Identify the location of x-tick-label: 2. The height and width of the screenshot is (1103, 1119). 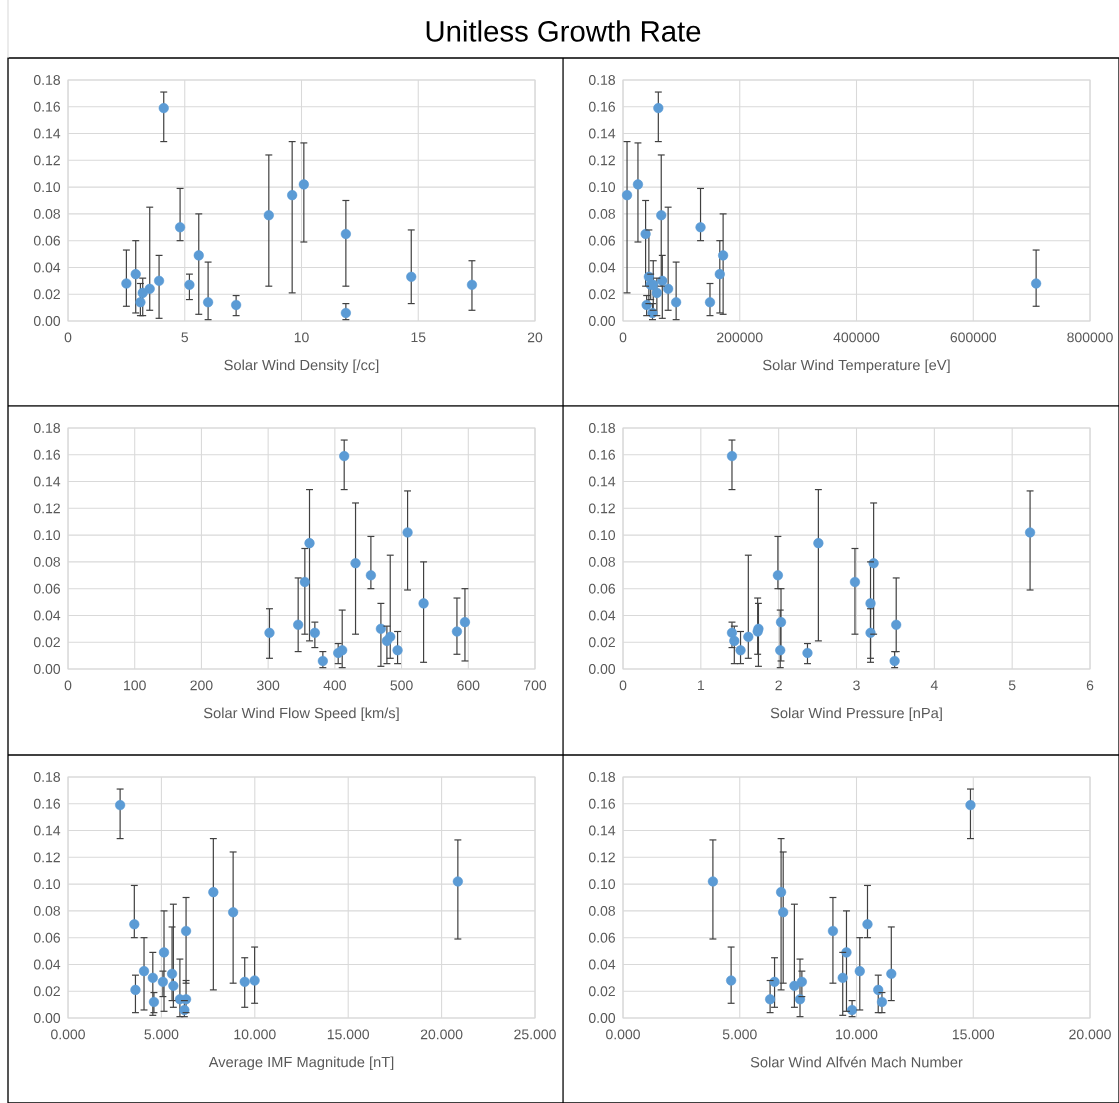
(778, 685).